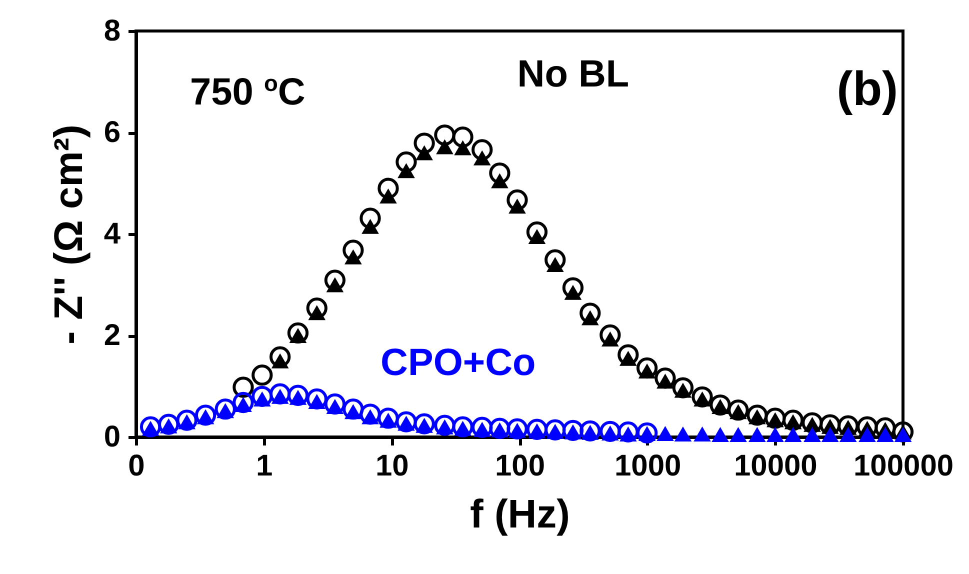  I want to click on x-tick-label: 100, so click(520, 466).